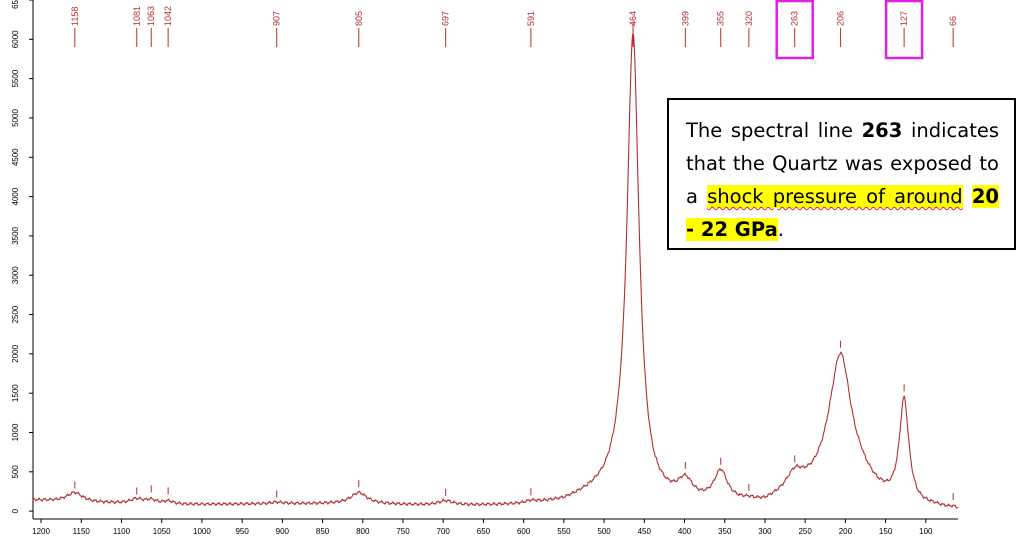 This screenshot has width=1023, height=555. What do you see at coordinates (15, 393) in the screenshot?
I see `y-tick-label: 1500` at bounding box center [15, 393].